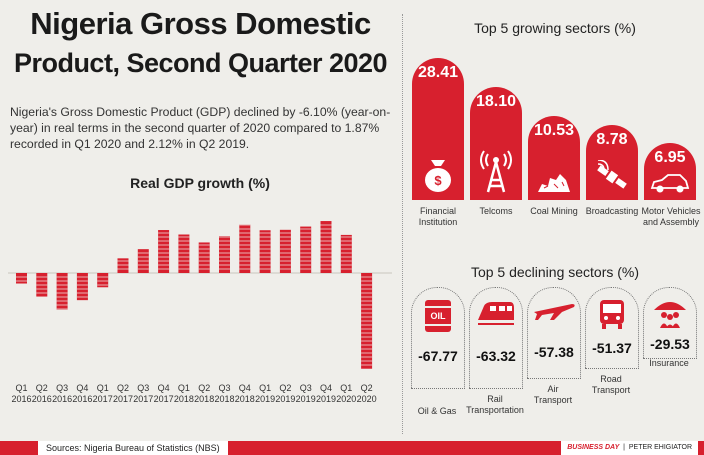  What do you see at coordinates (438, 356) in the screenshot?
I see `declining-value: -67.77` at bounding box center [438, 356].